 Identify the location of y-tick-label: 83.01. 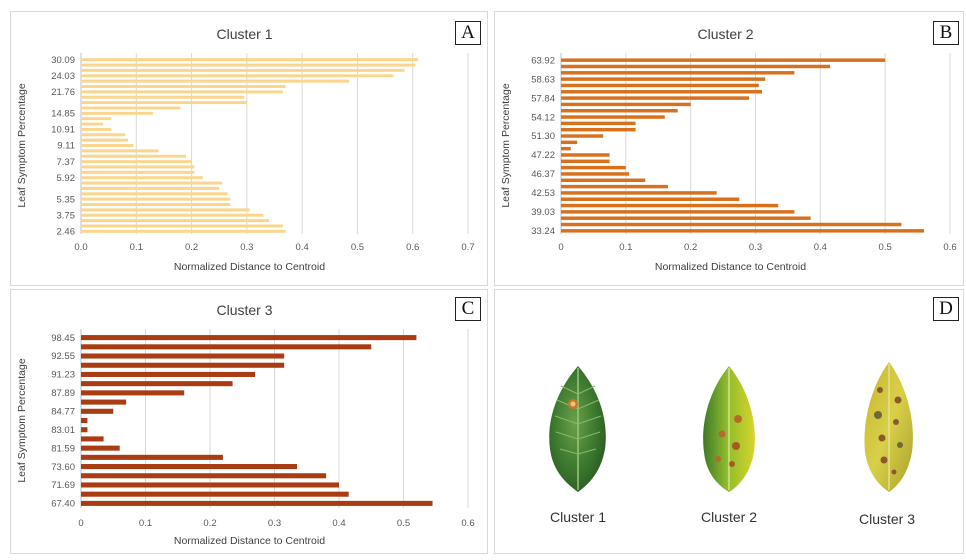
(63, 430).